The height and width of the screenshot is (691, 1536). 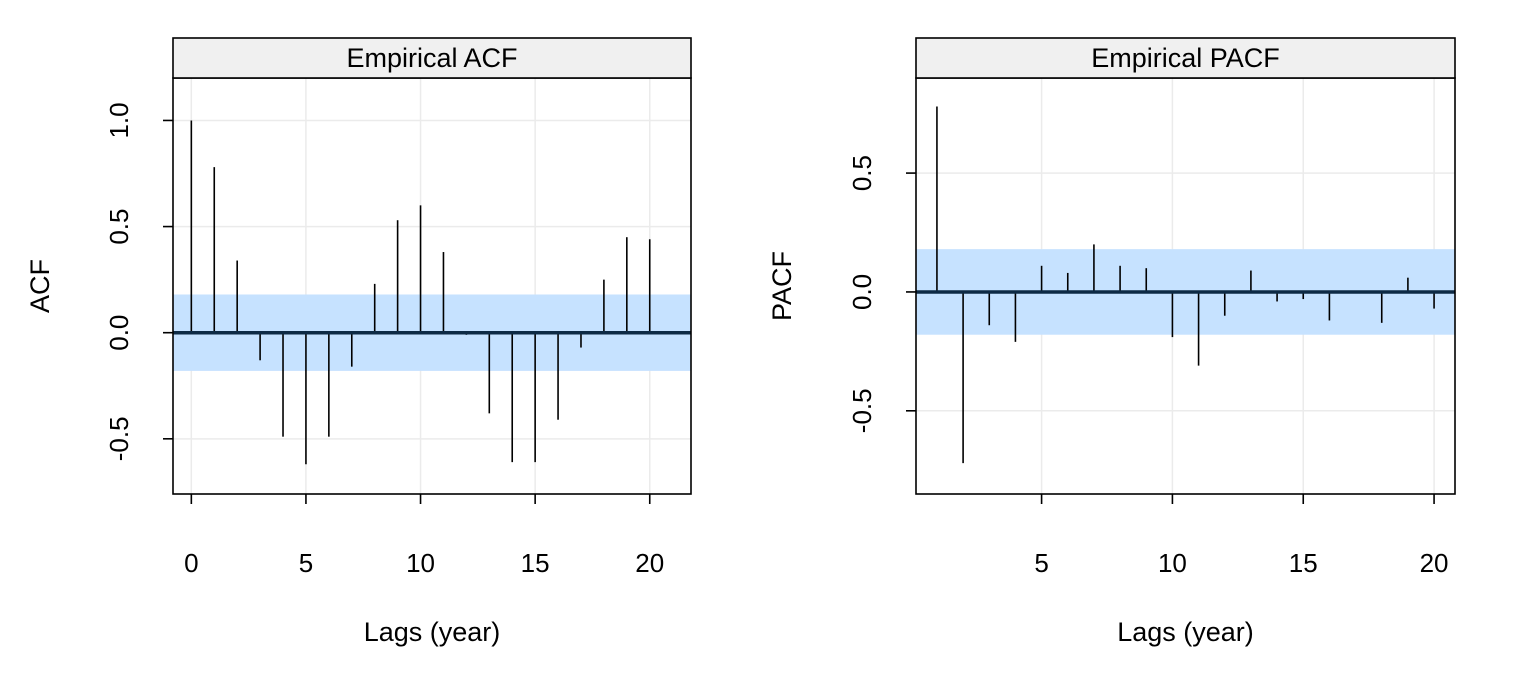 I want to click on panel-2-ytick-label: 0.5, so click(x=862, y=173).